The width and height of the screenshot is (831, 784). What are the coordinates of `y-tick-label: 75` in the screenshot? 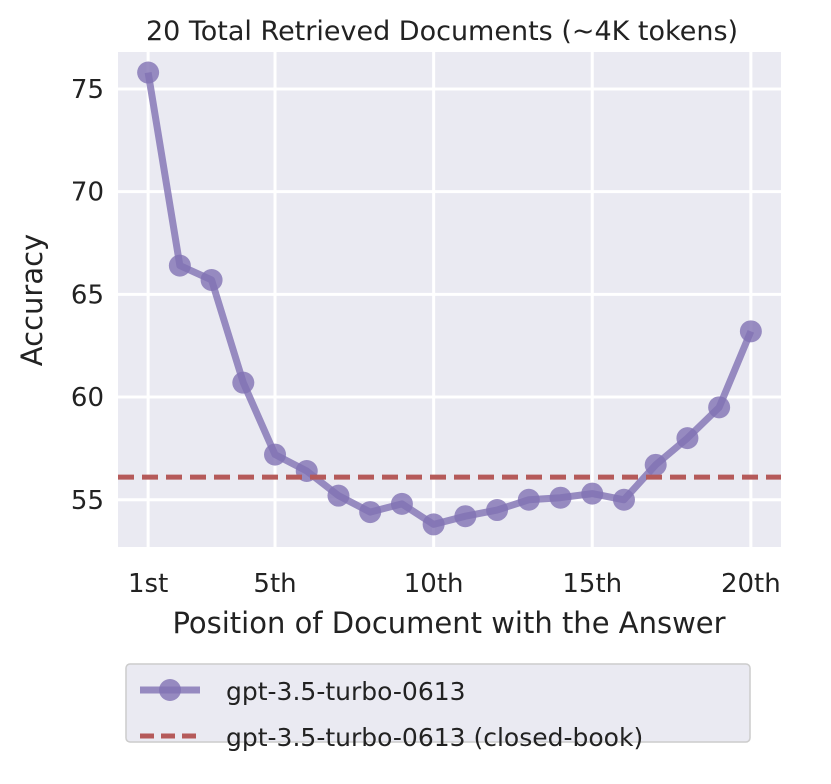 It's located at (87, 90).